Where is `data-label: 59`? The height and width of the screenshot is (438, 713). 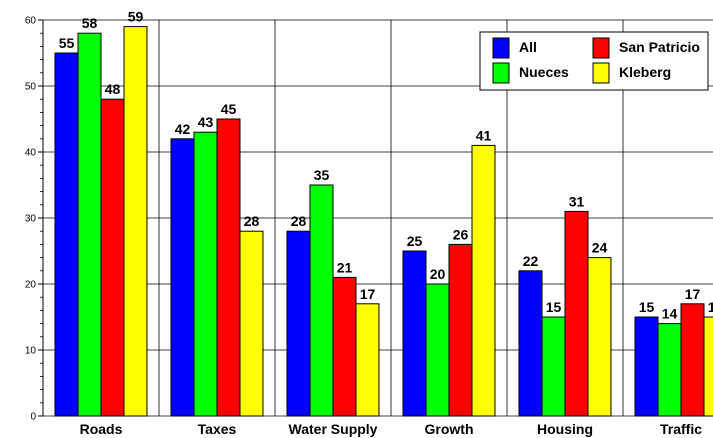 data-label: 59 is located at coordinates (136, 17).